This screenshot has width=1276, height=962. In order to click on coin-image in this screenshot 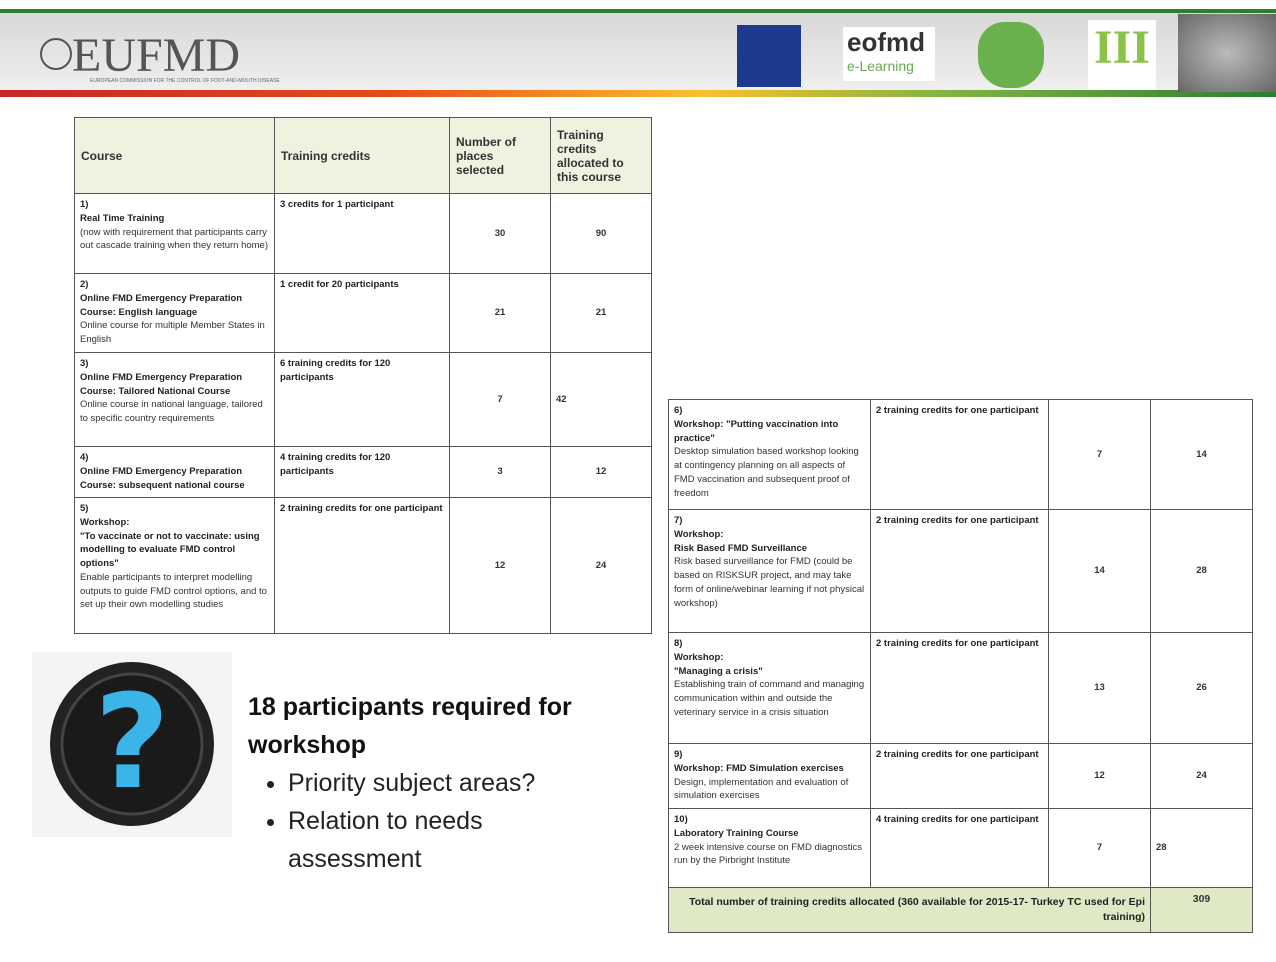, I will do `click(1227, 53)`.